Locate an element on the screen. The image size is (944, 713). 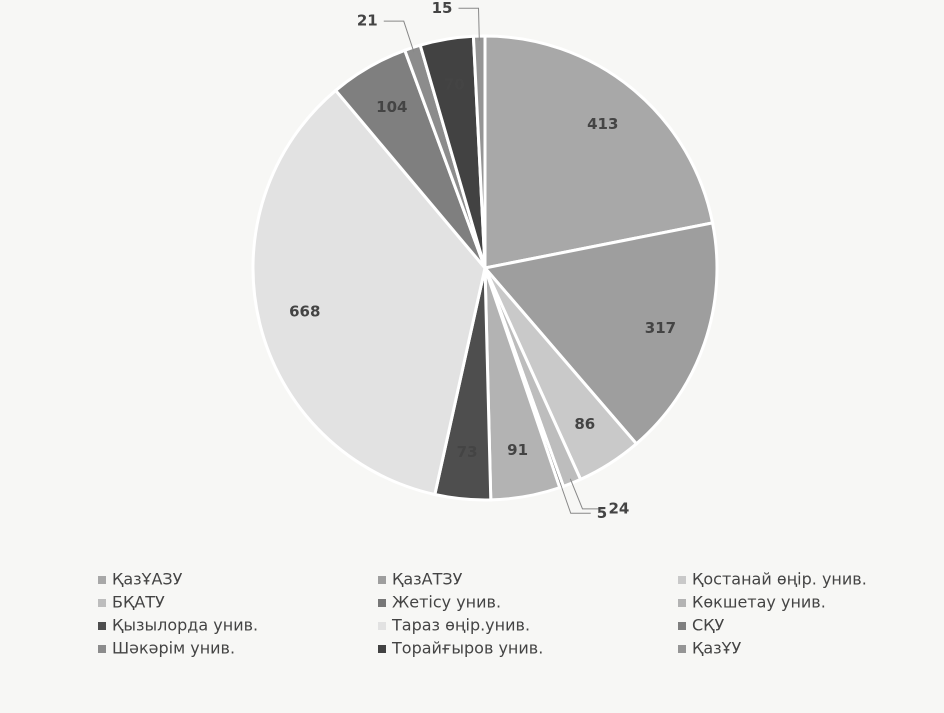
legend-label: ҚазҰУ is located at coordinates (716, 648).